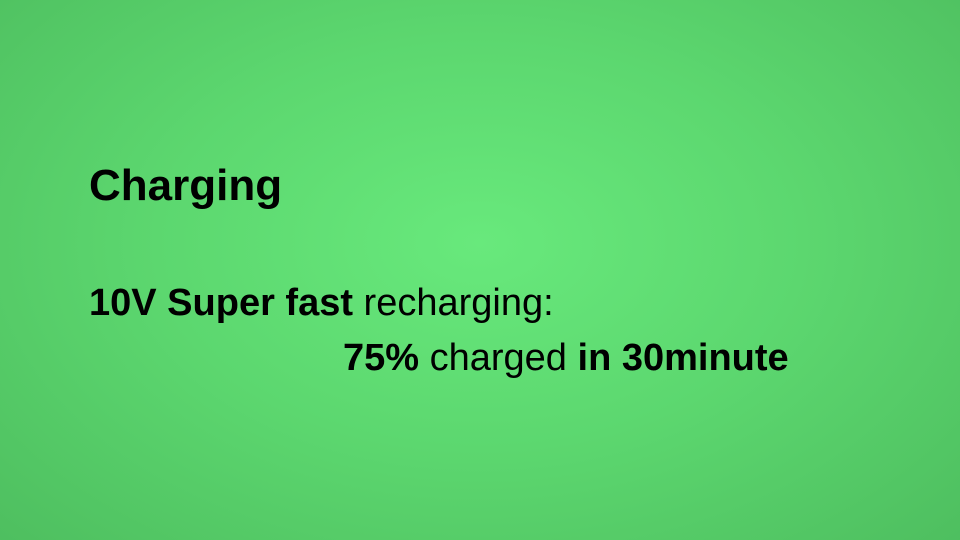 The image size is (960, 540). I want to click on recharging-text: recharging:, so click(453, 303).